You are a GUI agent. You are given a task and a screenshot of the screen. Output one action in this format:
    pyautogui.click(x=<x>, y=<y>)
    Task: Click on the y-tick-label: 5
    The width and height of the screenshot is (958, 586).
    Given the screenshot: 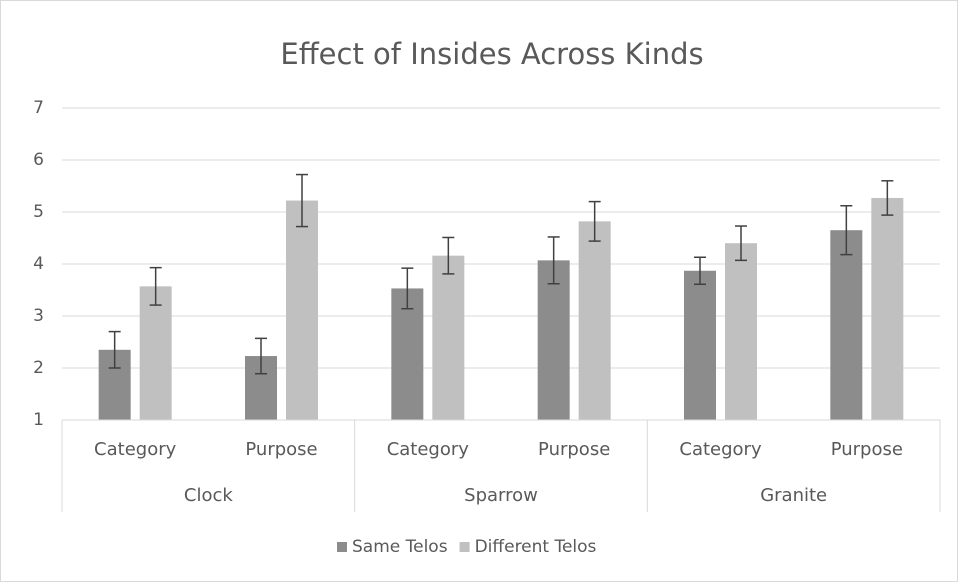 What is the action you would take?
    pyautogui.click(x=38, y=212)
    